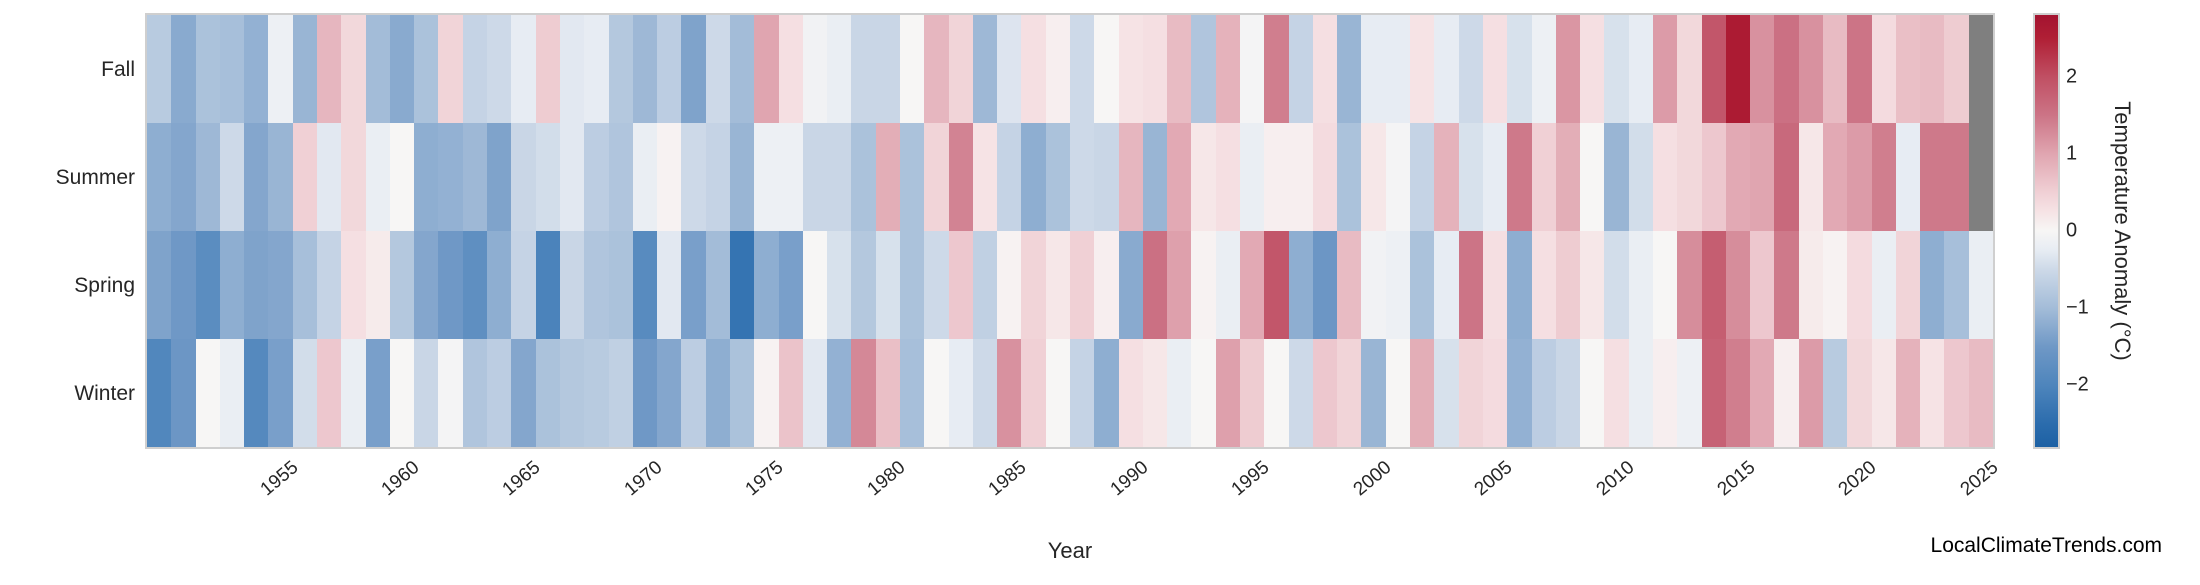  What do you see at coordinates (2046, 545) in the screenshot?
I see `watermark-text: LocalClimateTrends.com` at bounding box center [2046, 545].